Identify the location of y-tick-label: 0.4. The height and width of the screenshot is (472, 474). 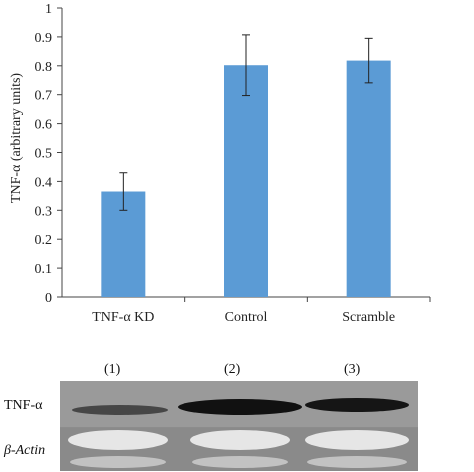
(44, 182).